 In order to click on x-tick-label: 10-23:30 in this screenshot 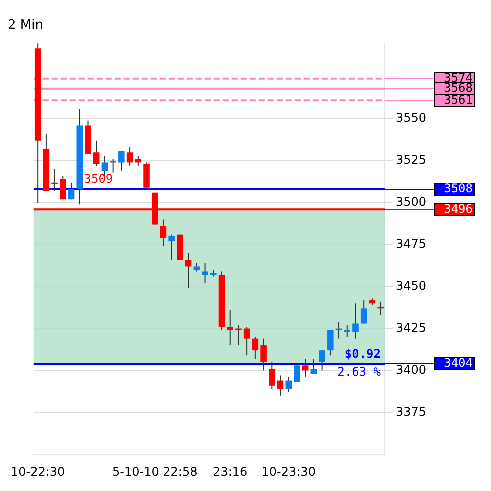, I will do `click(289, 471)`.